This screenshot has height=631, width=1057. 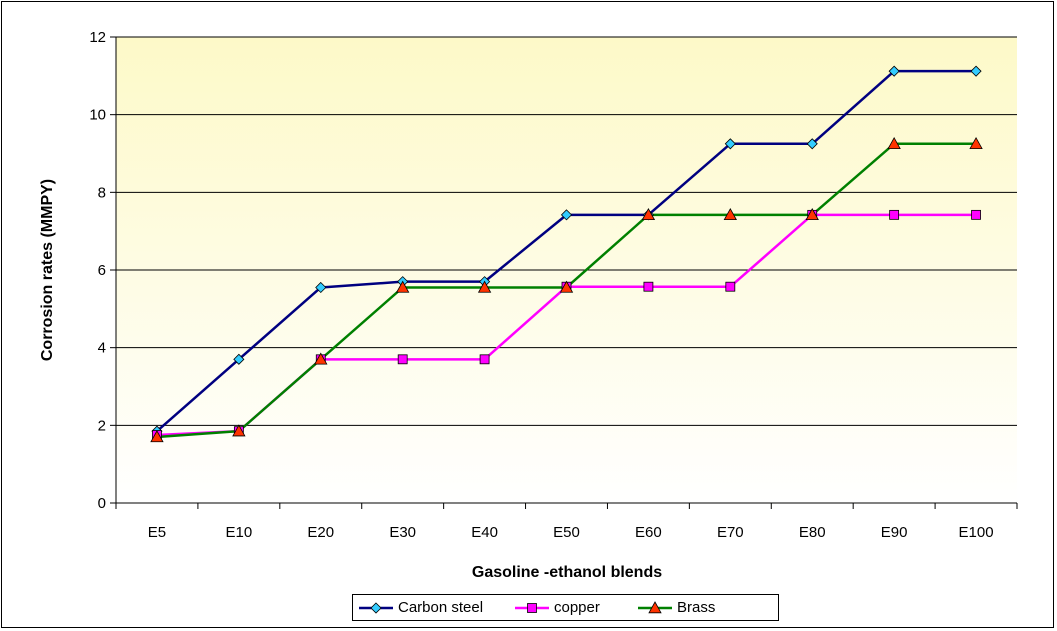 I want to click on x-tick-label: E70, so click(x=730, y=532).